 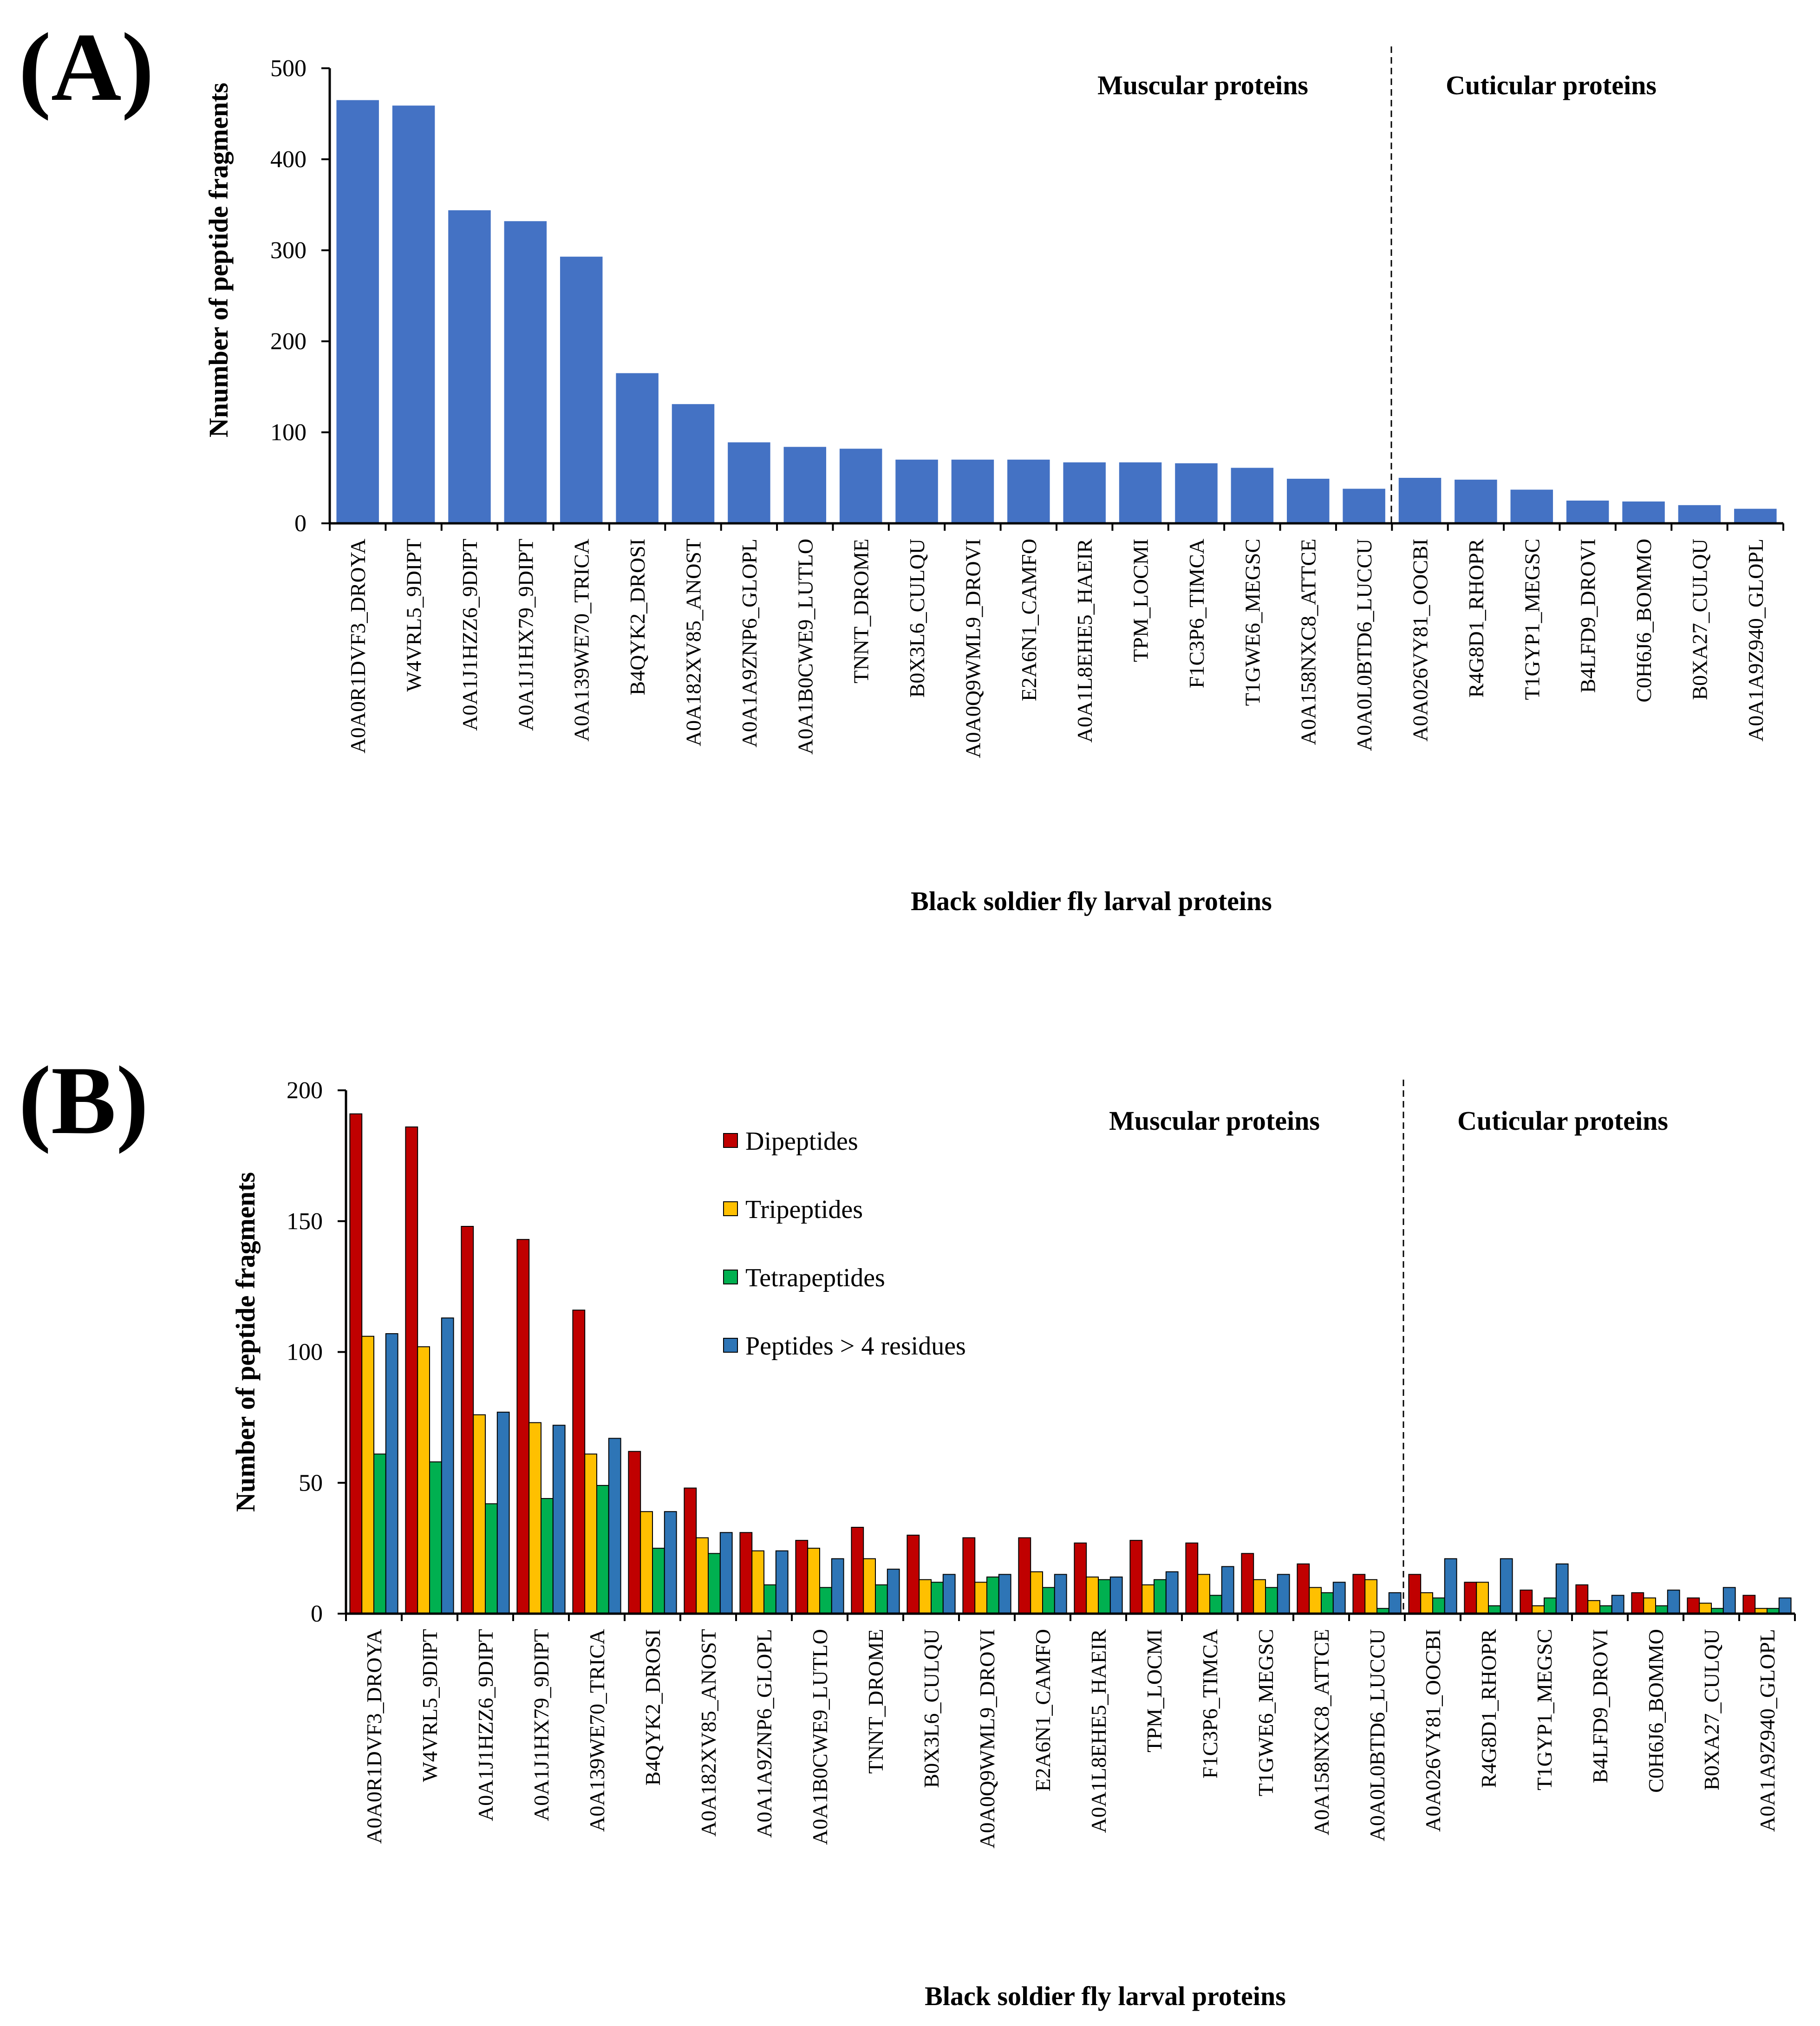 I want to click on panel-a-category-label: B0X3L6_CULQU, so click(x=917, y=618).